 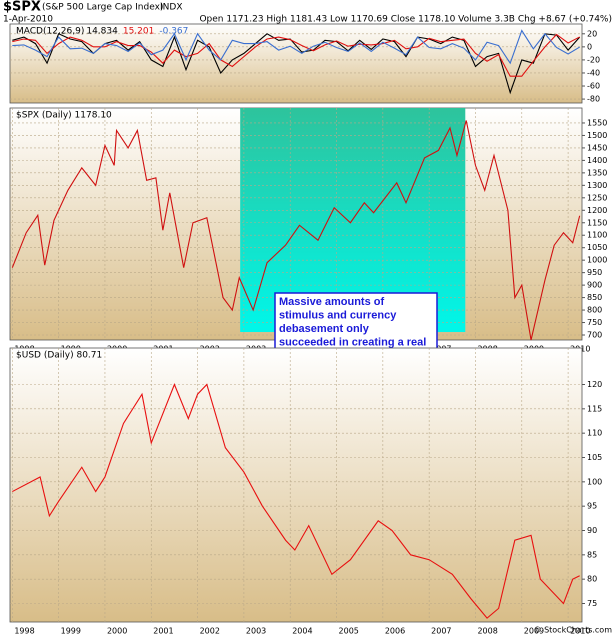 I want to click on annotation-line: succeeded in creating a real, so click(x=352, y=342).